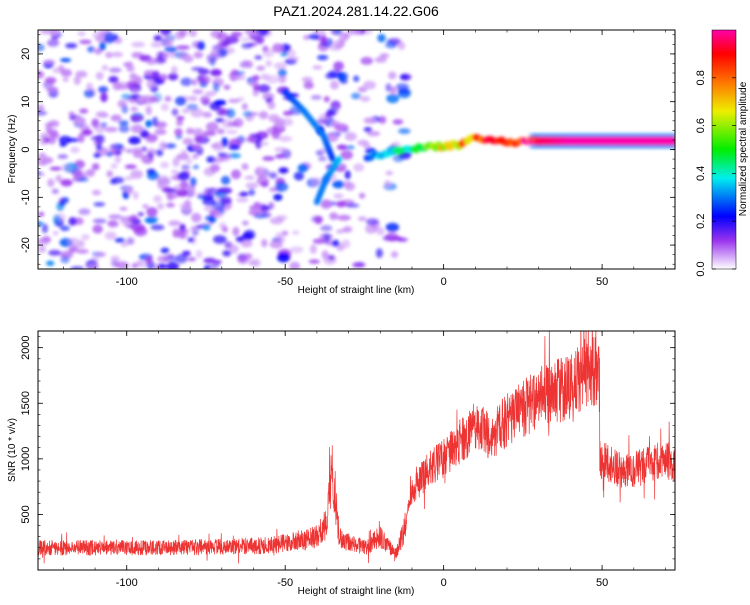 This screenshot has height=605, width=750. Describe the element at coordinates (356, 591) in the screenshot. I see `snr-x-label: Height of straight line (km)` at that location.